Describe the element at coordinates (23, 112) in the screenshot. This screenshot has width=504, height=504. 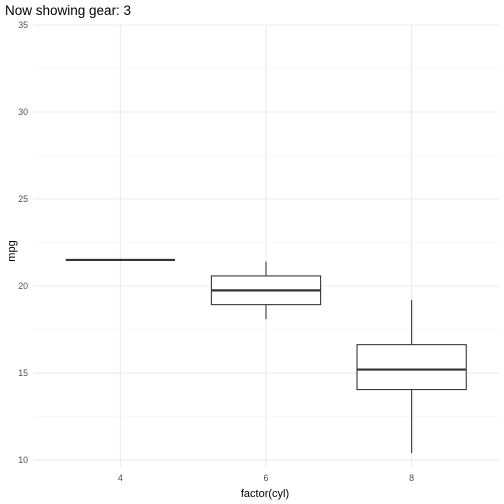
I see `y-tick-label: 30` at that location.